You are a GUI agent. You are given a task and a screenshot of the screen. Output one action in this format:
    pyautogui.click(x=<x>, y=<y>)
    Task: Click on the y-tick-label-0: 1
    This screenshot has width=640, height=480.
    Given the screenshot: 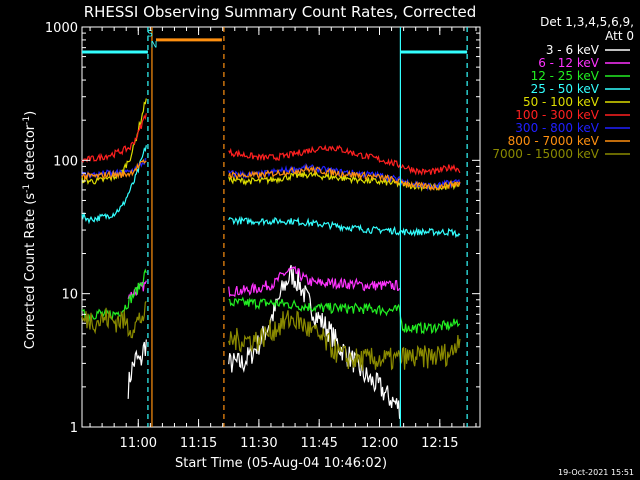 What is the action you would take?
    pyautogui.click(x=74, y=428)
    